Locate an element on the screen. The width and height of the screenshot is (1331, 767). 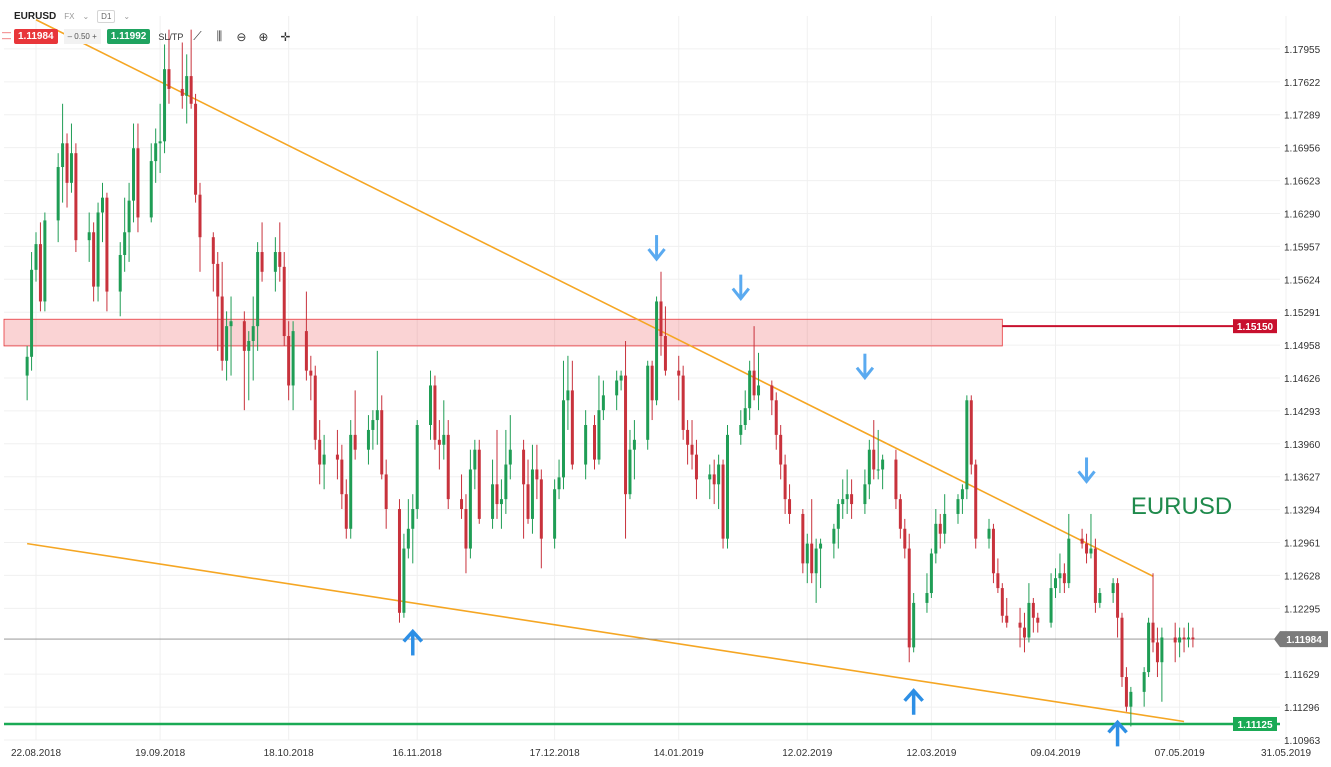
zones is located at coordinates (503, 332).